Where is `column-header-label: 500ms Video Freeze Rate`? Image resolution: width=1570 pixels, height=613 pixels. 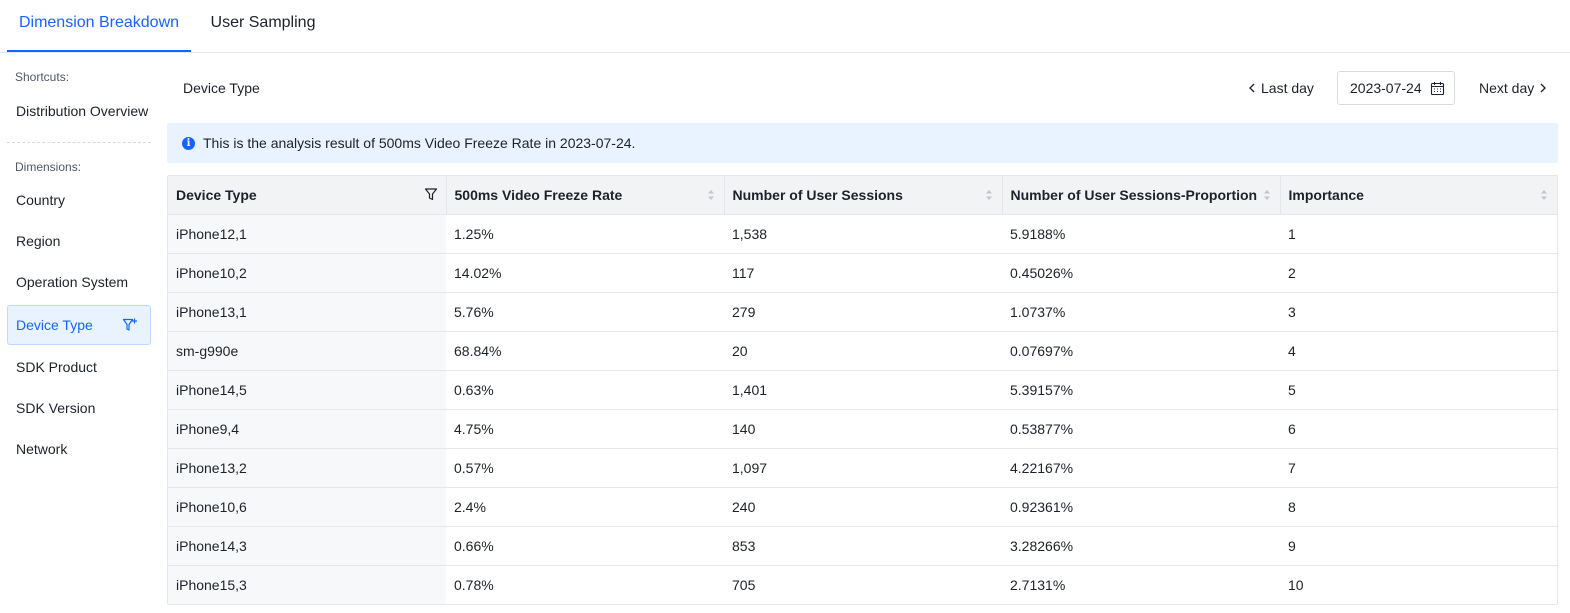
column-header-label: 500ms Video Freeze Rate is located at coordinates (538, 194).